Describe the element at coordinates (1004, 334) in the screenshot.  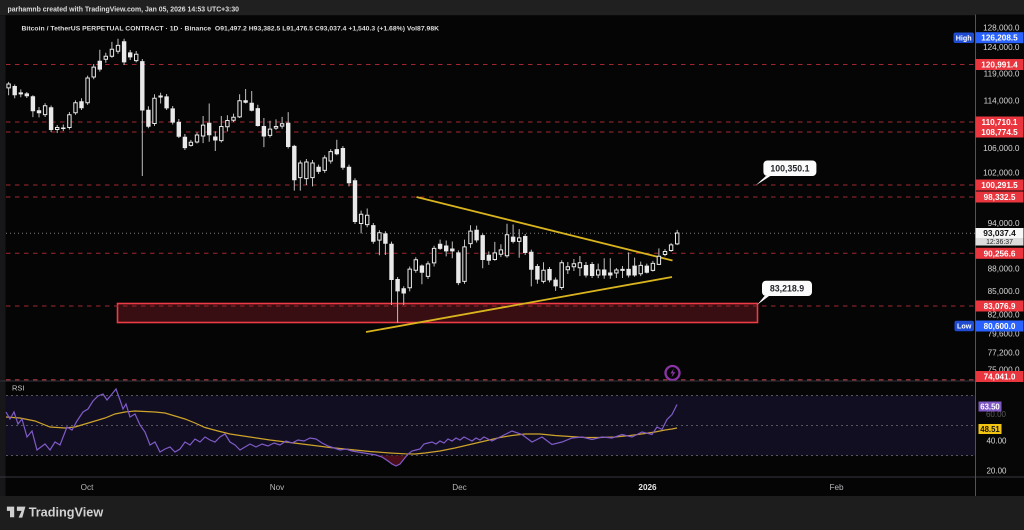
I see `svg-text: 79,600.0` at that location.